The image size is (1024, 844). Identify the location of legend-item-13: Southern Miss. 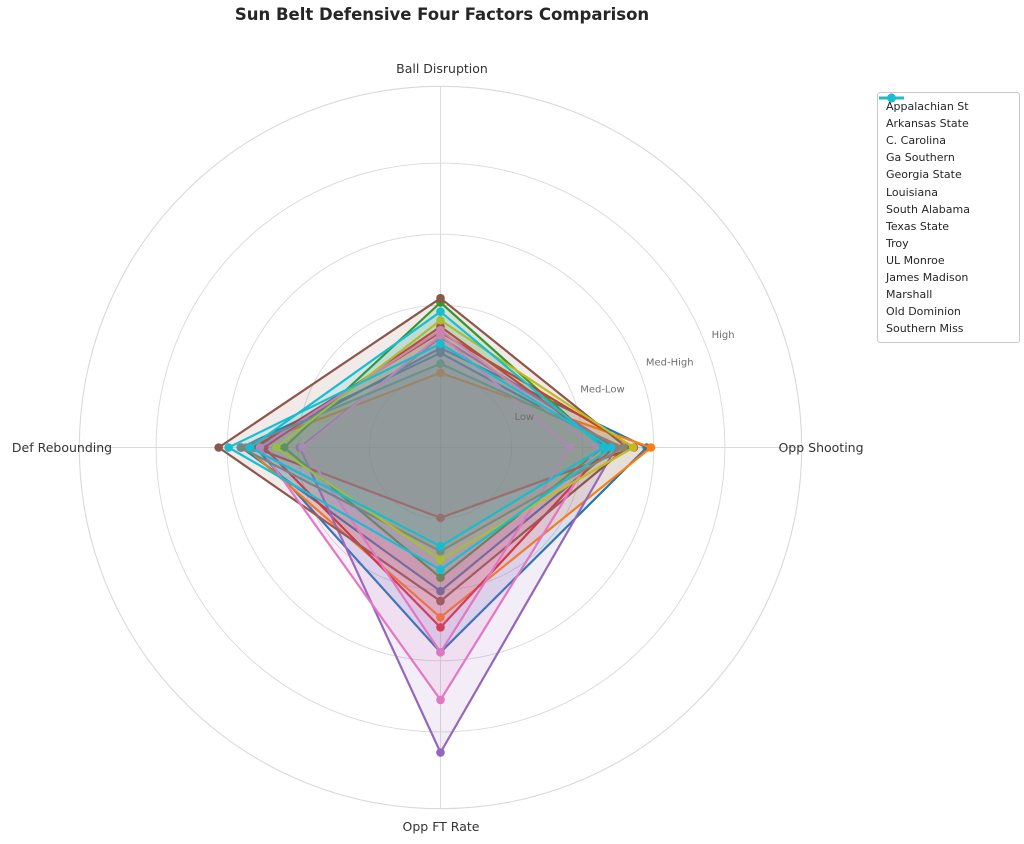
(945, 215).